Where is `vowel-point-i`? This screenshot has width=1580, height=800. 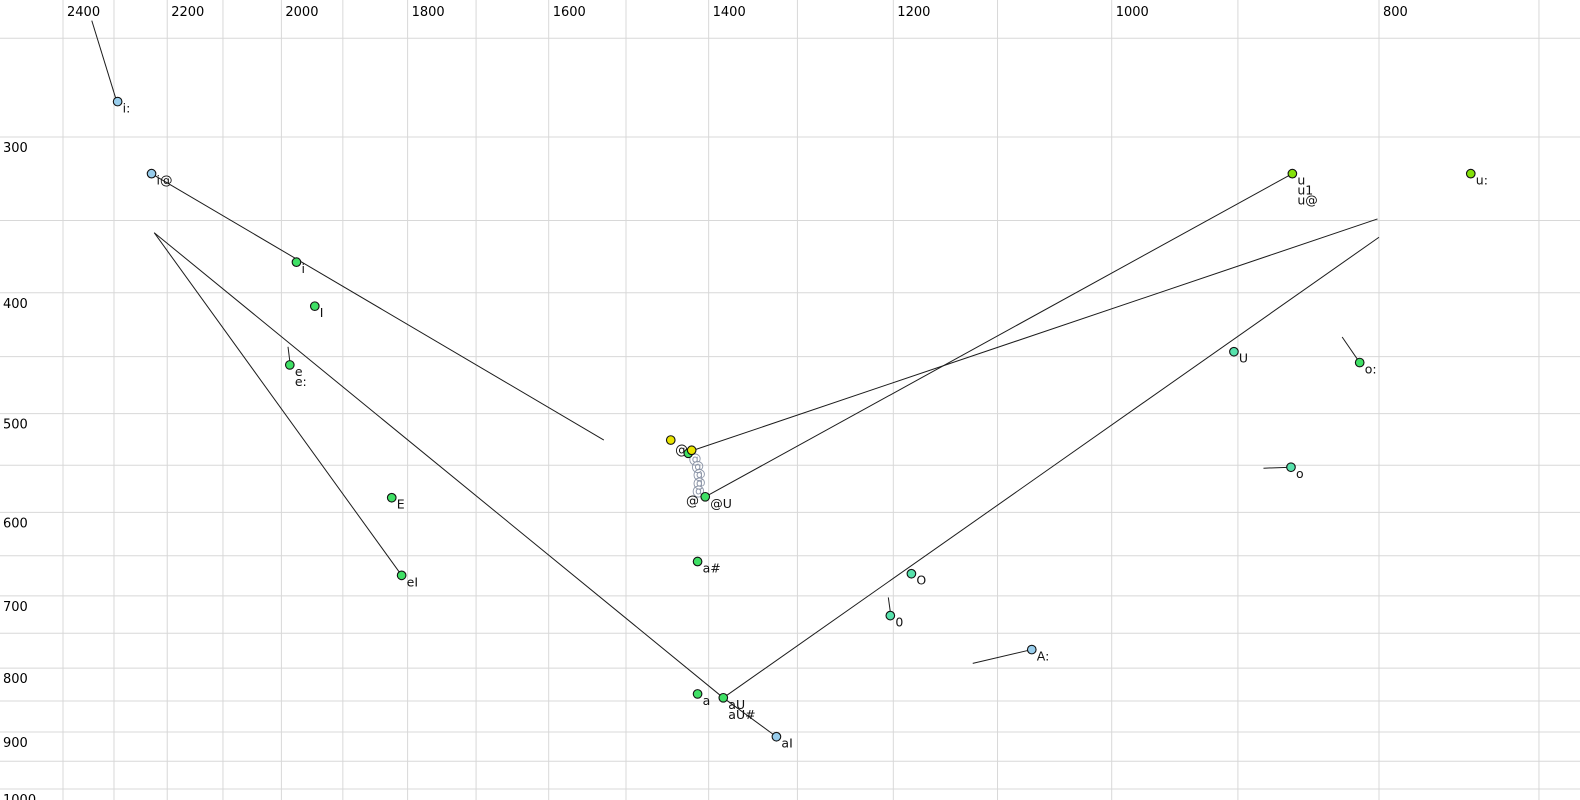
vowel-point-i is located at coordinates (296, 262).